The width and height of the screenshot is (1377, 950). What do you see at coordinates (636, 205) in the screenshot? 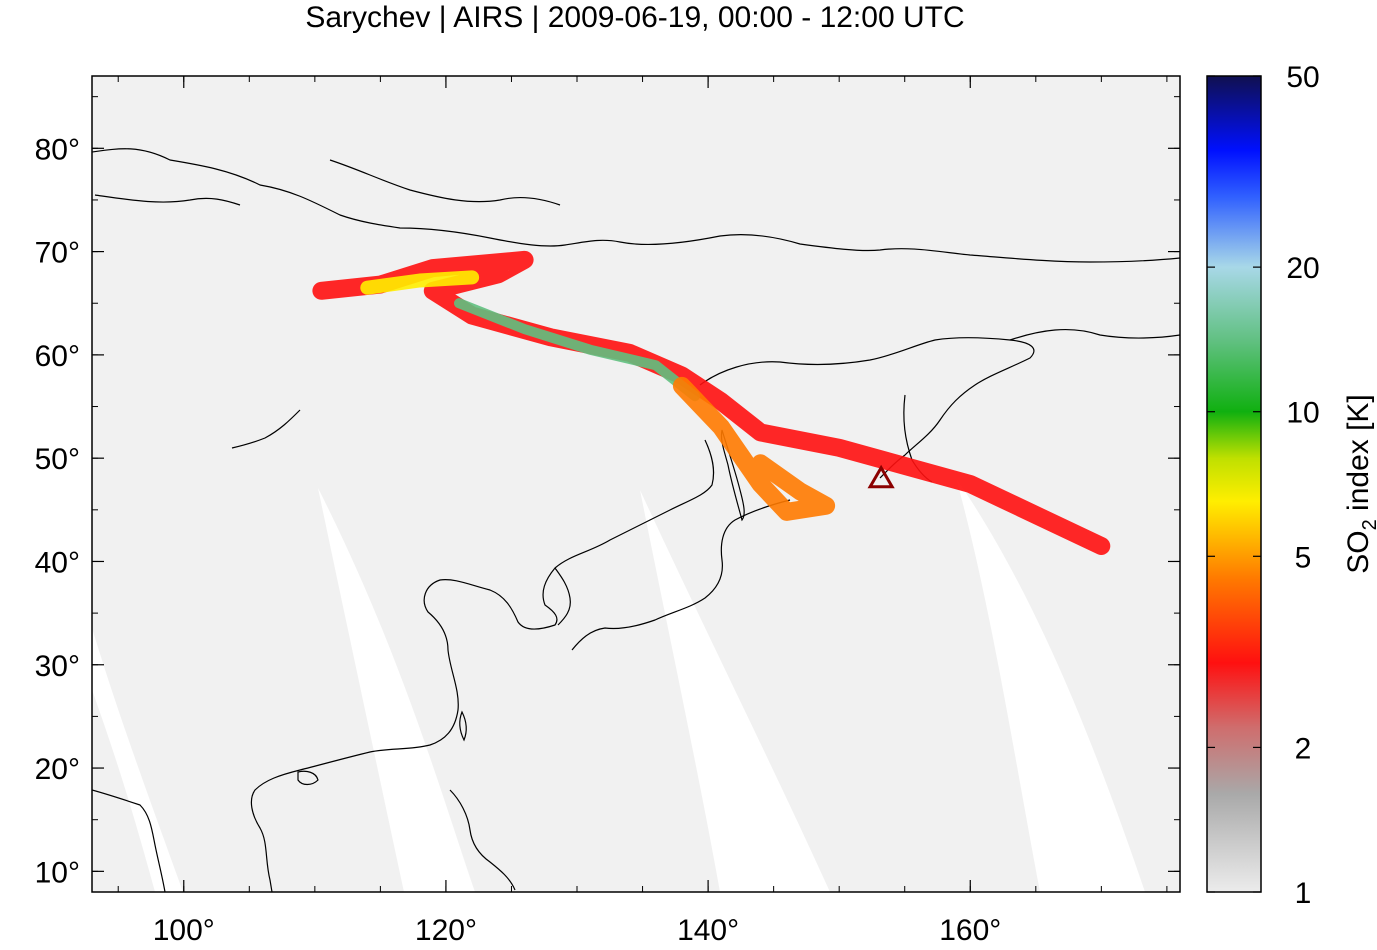
I see `coastline-north-russia` at bounding box center [636, 205].